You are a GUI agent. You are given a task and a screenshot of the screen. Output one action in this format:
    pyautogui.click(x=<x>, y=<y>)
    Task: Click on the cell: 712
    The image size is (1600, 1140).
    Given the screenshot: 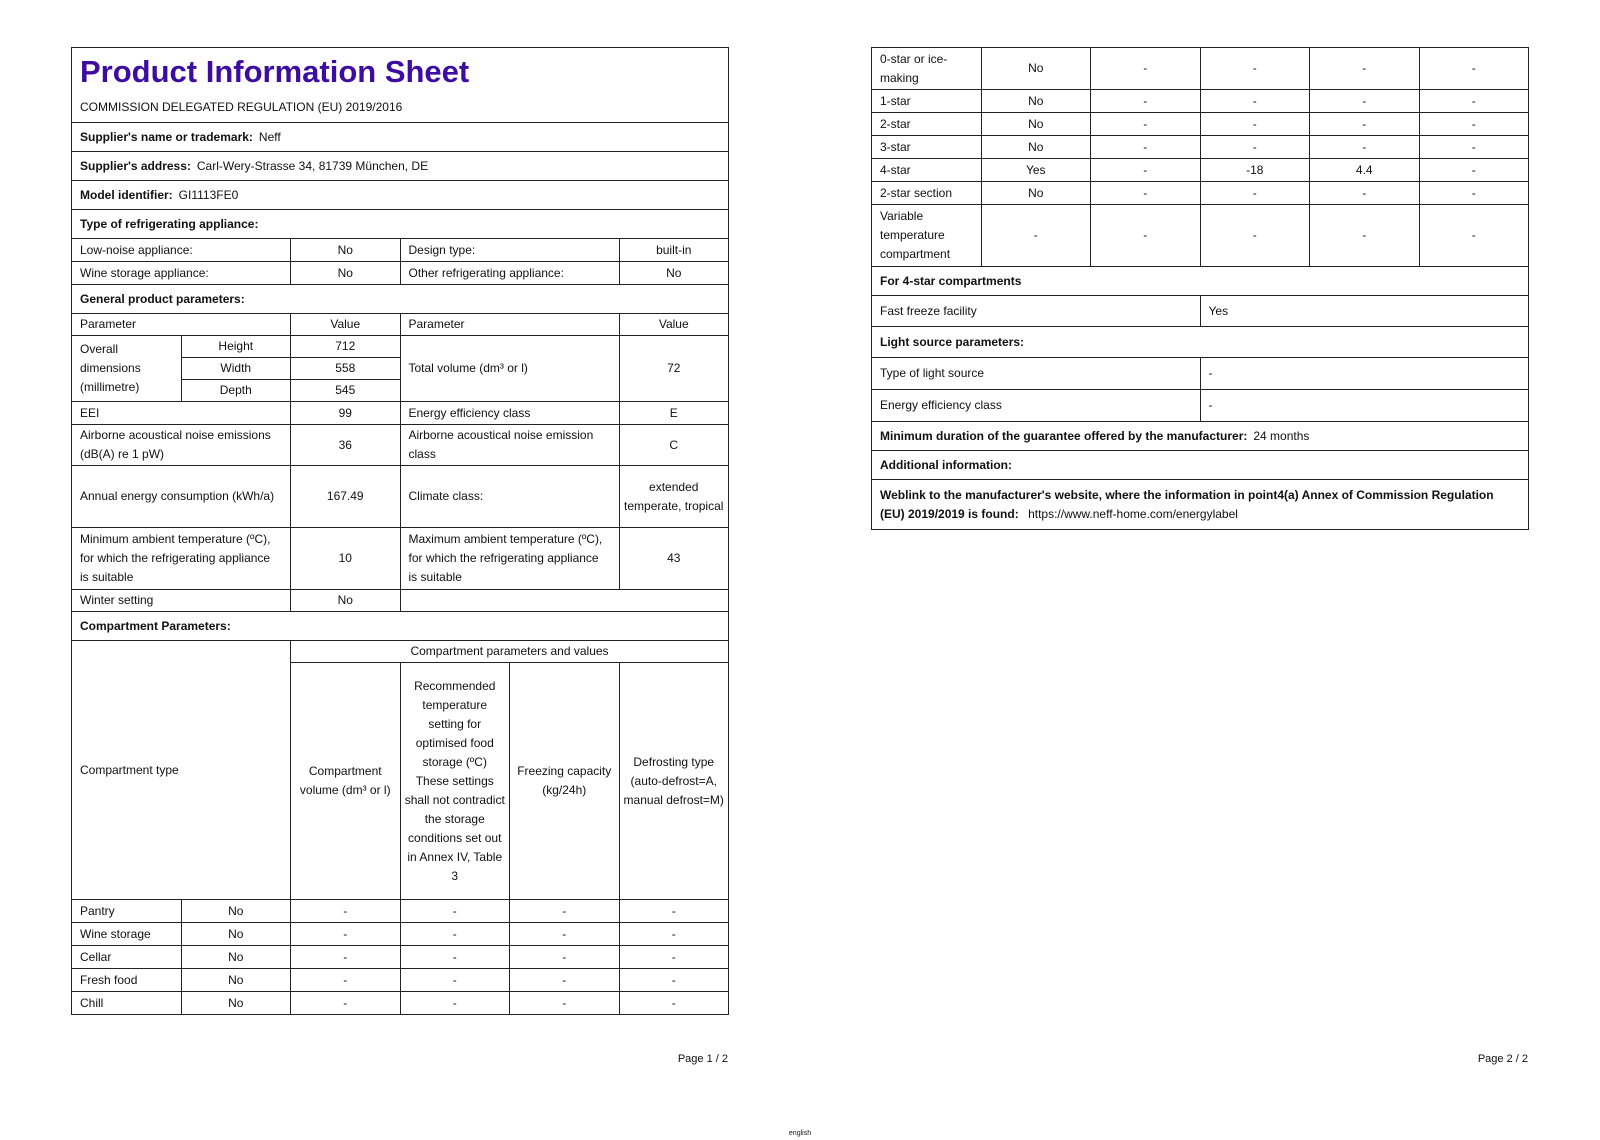 What is the action you would take?
    pyautogui.click(x=345, y=346)
    